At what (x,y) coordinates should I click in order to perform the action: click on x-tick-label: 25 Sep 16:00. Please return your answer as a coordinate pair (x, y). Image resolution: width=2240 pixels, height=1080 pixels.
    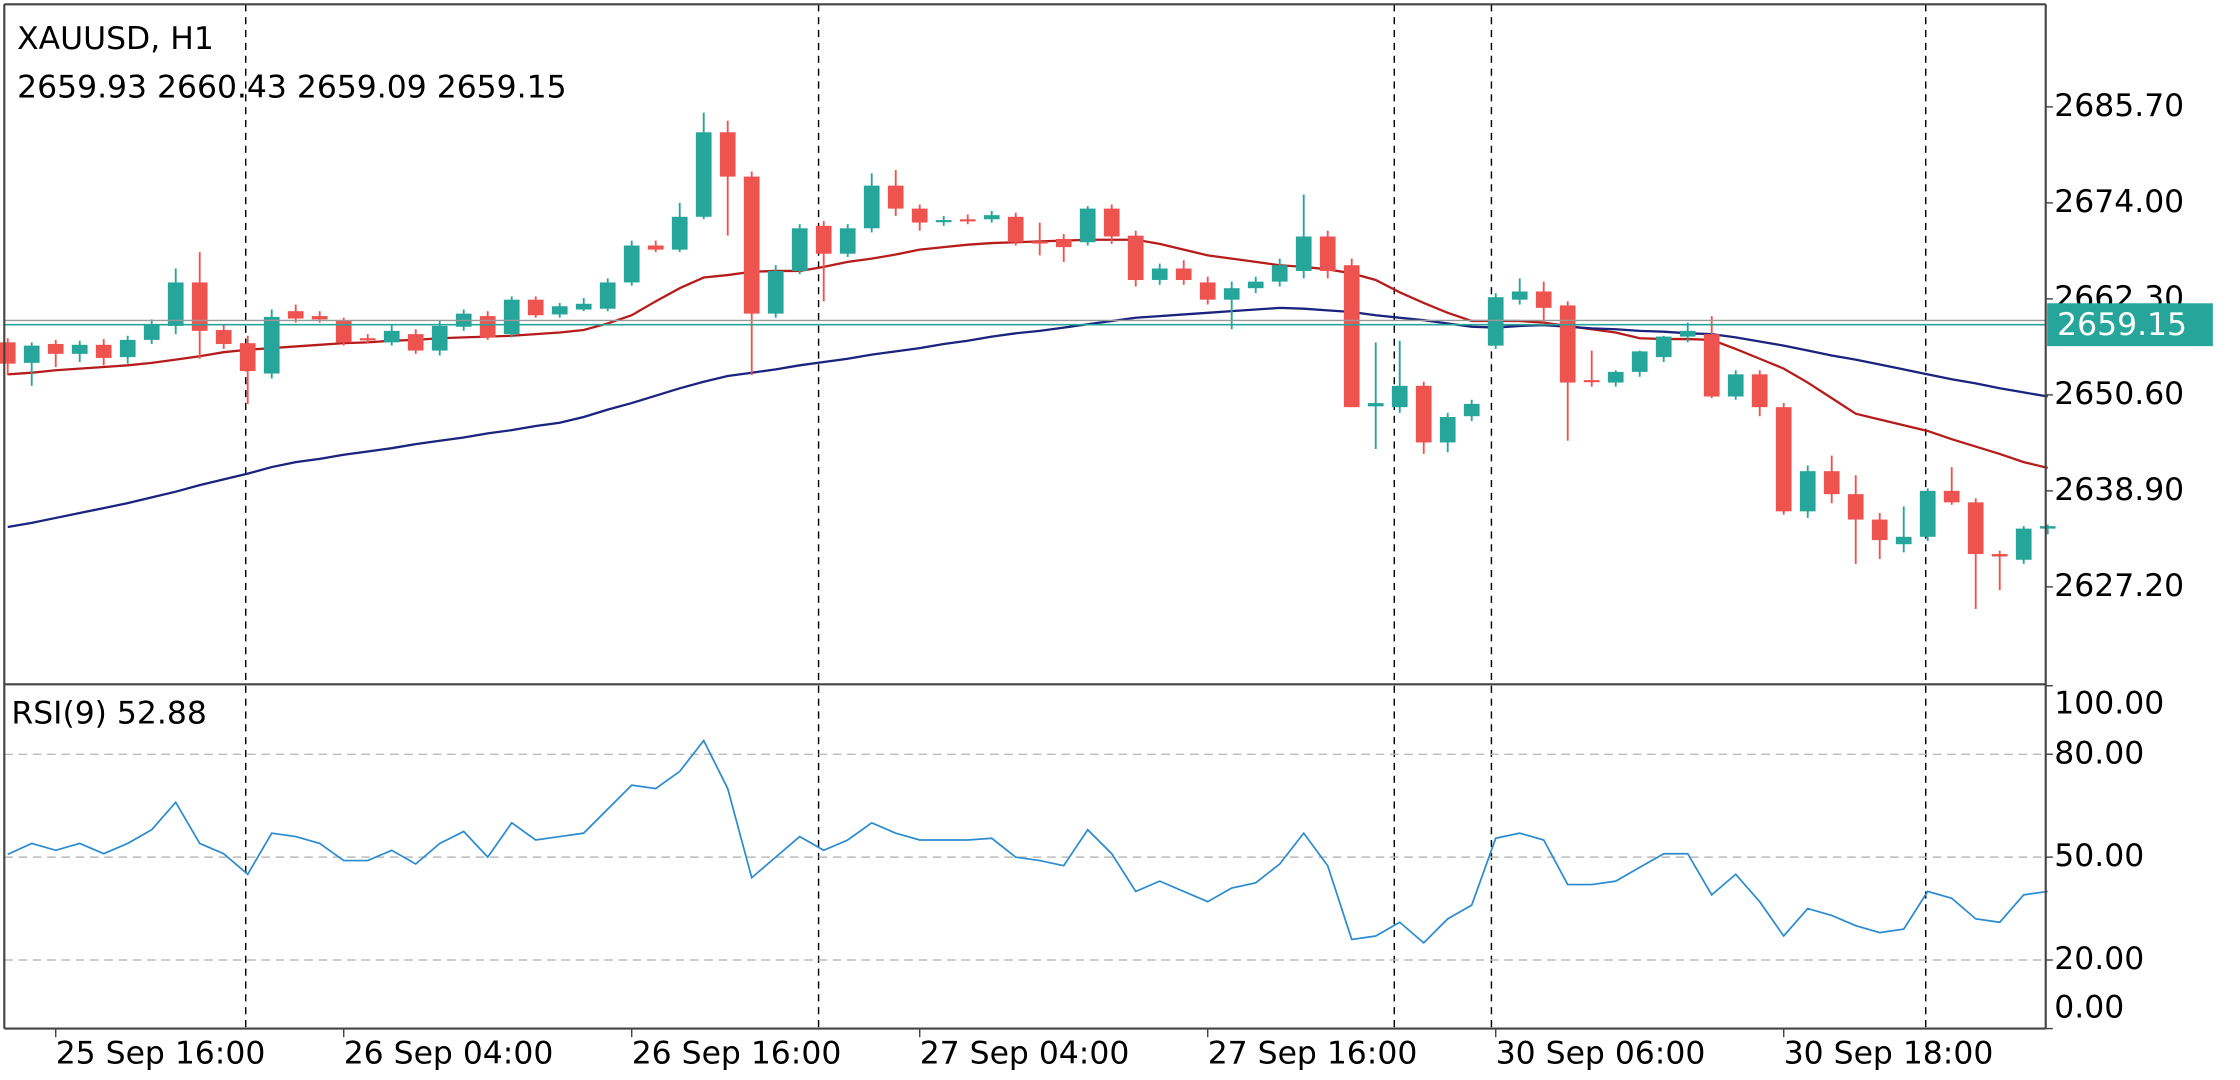
    Looking at the image, I should click on (161, 1053).